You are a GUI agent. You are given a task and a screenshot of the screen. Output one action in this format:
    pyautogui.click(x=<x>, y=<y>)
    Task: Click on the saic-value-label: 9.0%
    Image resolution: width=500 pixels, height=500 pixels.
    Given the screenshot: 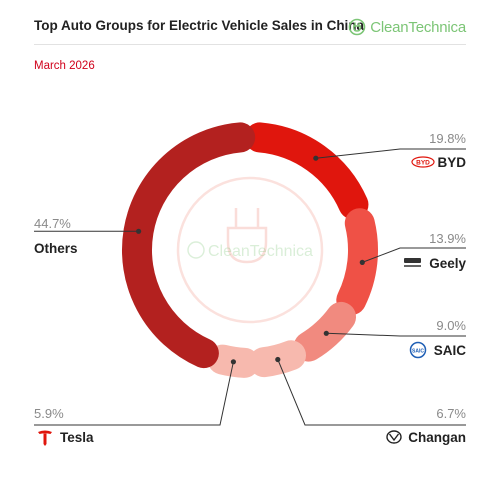 What is the action you would take?
    pyautogui.click(x=451, y=325)
    